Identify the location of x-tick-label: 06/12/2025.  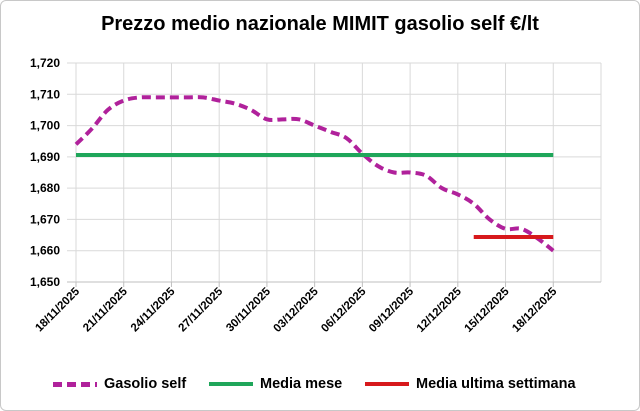
(344, 310).